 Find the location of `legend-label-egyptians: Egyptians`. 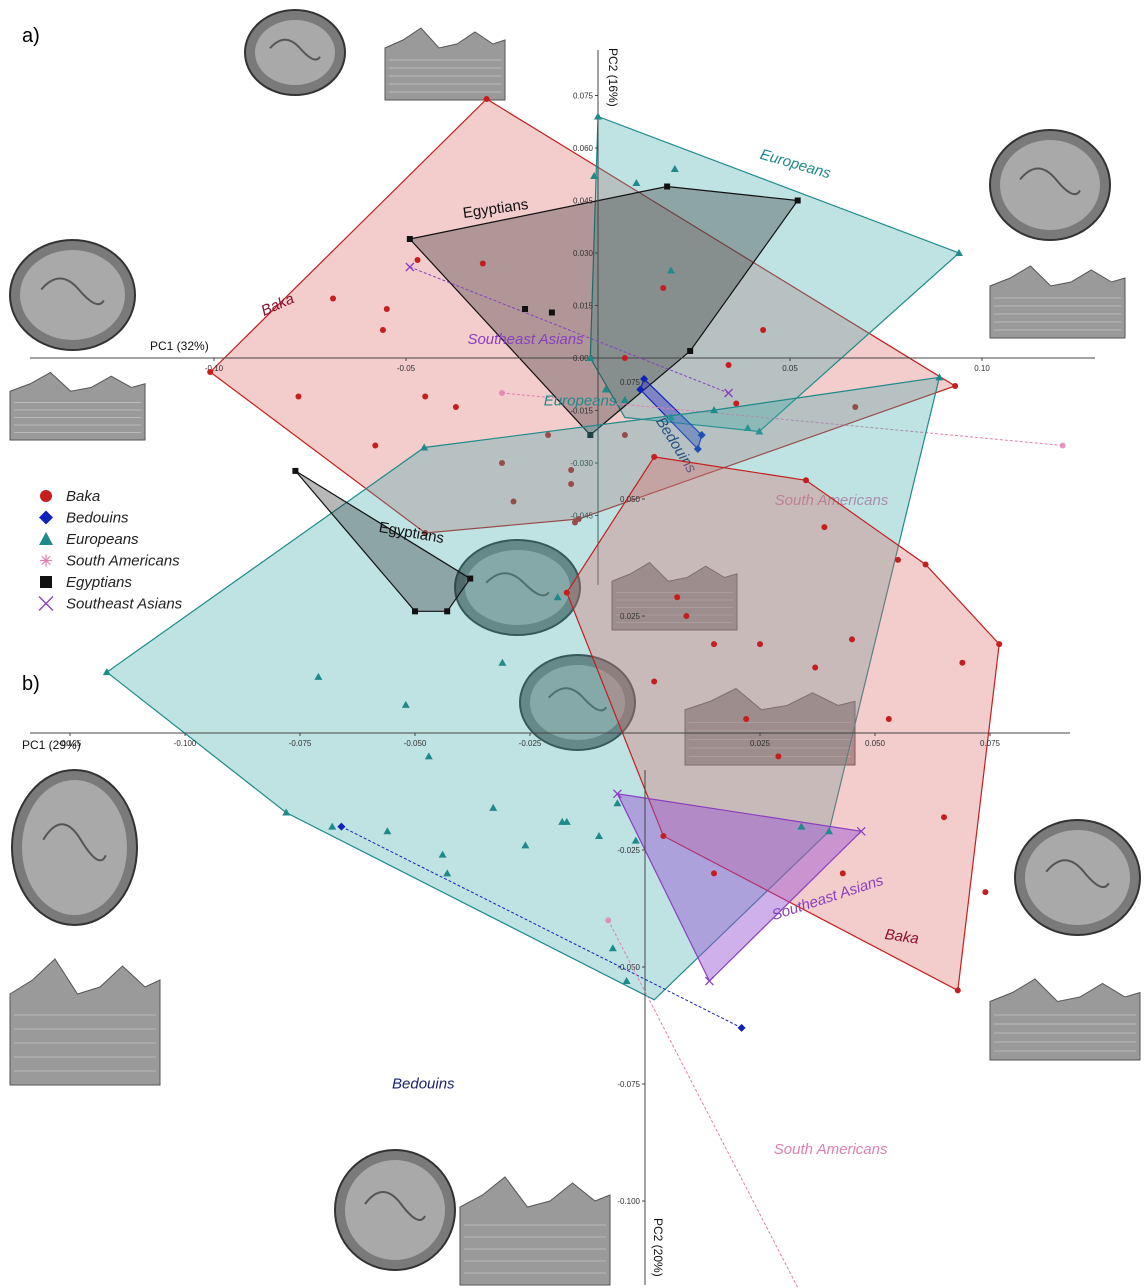

legend-label-egyptians: Egyptians is located at coordinates (99, 582).